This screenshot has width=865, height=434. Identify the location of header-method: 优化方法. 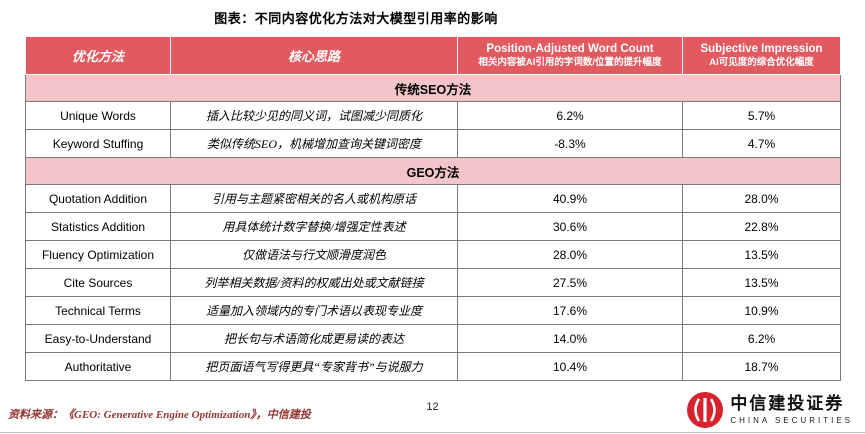
(98, 55).